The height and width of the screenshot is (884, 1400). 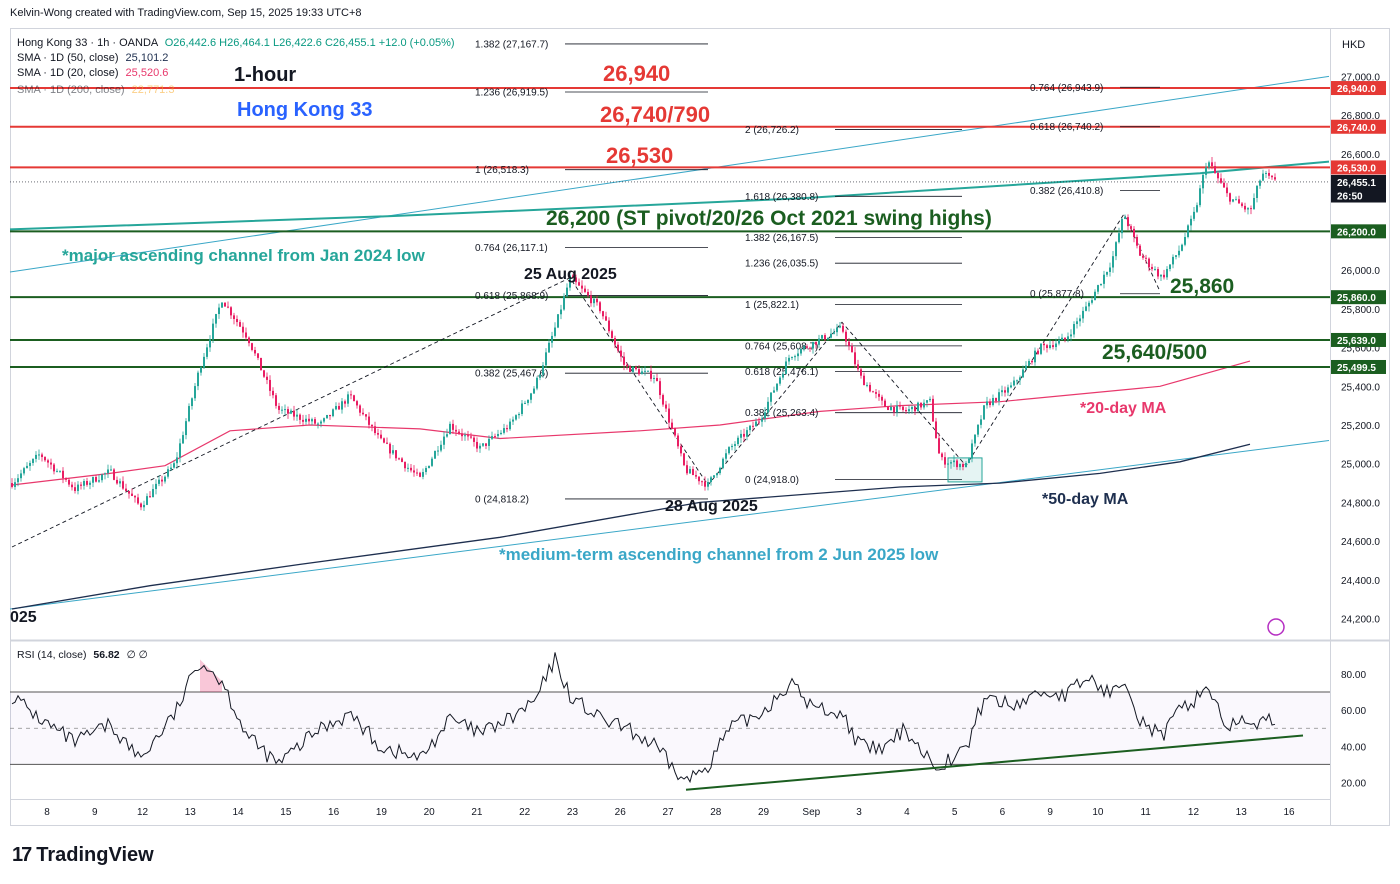 What do you see at coordinates (1358, 88) in the screenshot?
I see `price-tag-bg` at bounding box center [1358, 88].